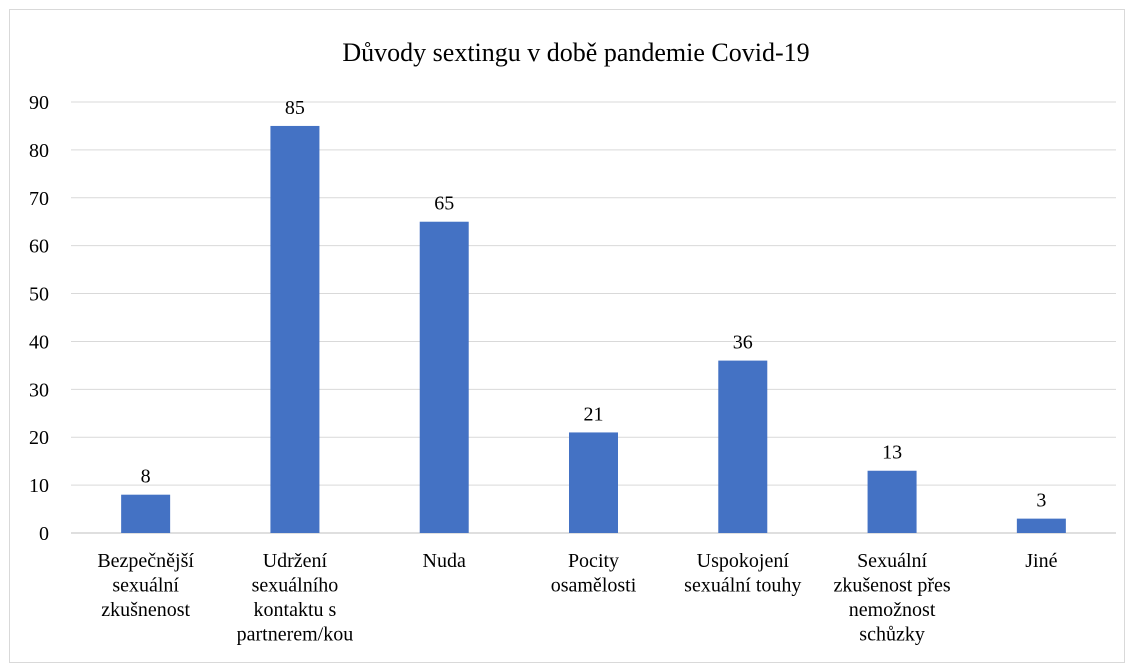  I want to click on x-tick-label: Nuda, so click(444, 561).